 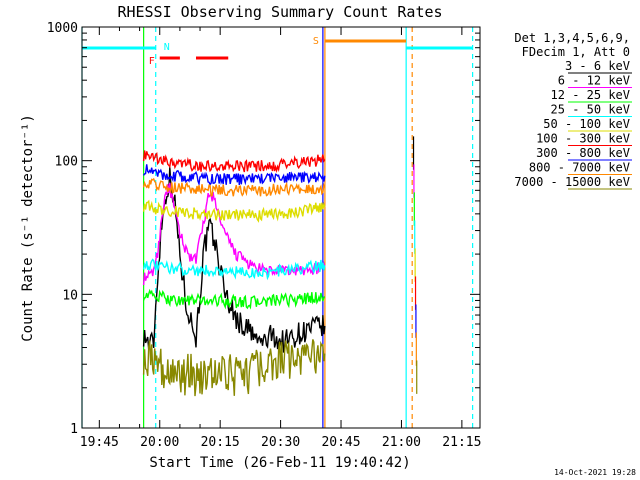 I want to click on x-tick-label: 19:45, so click(x=99, y=442).